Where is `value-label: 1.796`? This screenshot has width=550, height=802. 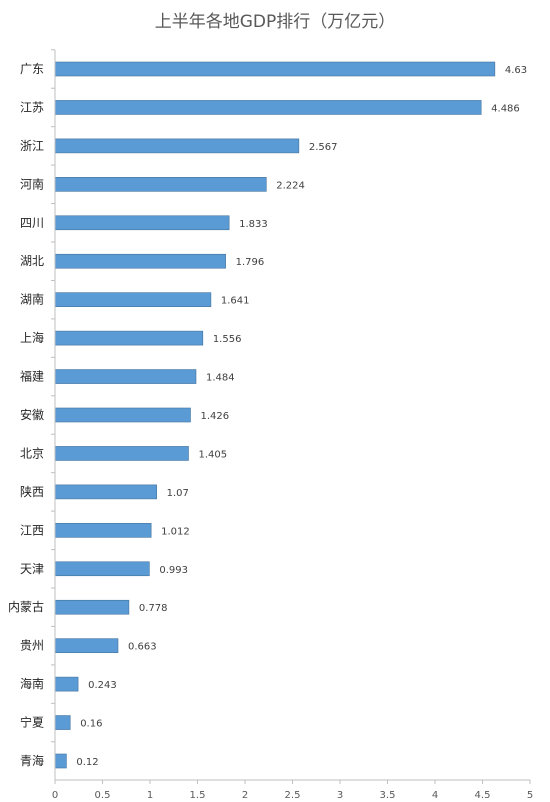 value-label: 1.796 is located at coordinates (250, 262).